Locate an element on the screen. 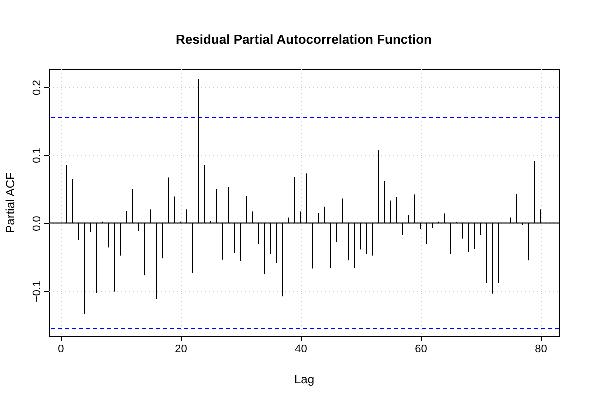 The image size is (600, 400). y-tick-label: 0.2 is located at coordinates (38, 88).